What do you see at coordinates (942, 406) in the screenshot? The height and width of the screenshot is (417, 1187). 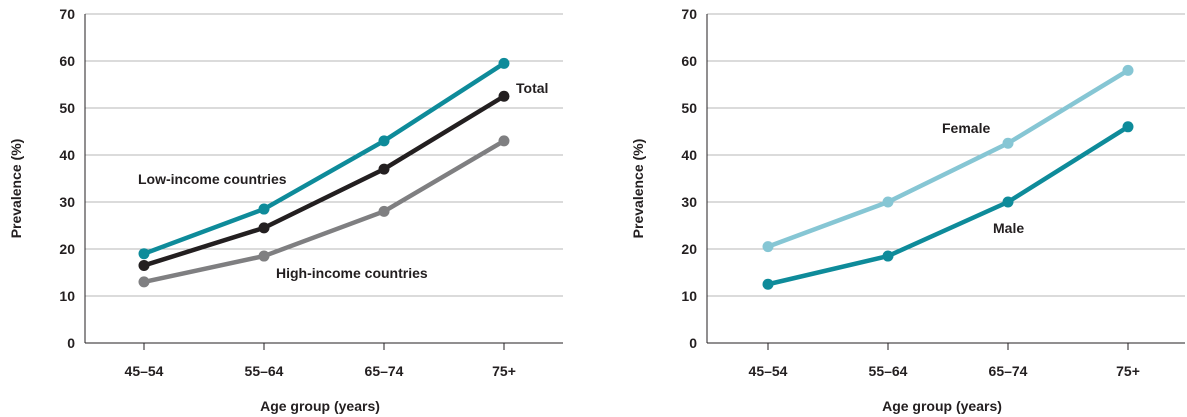 I see `right-x-axis-title: Age group (years)` at bounding box center [942, 406].